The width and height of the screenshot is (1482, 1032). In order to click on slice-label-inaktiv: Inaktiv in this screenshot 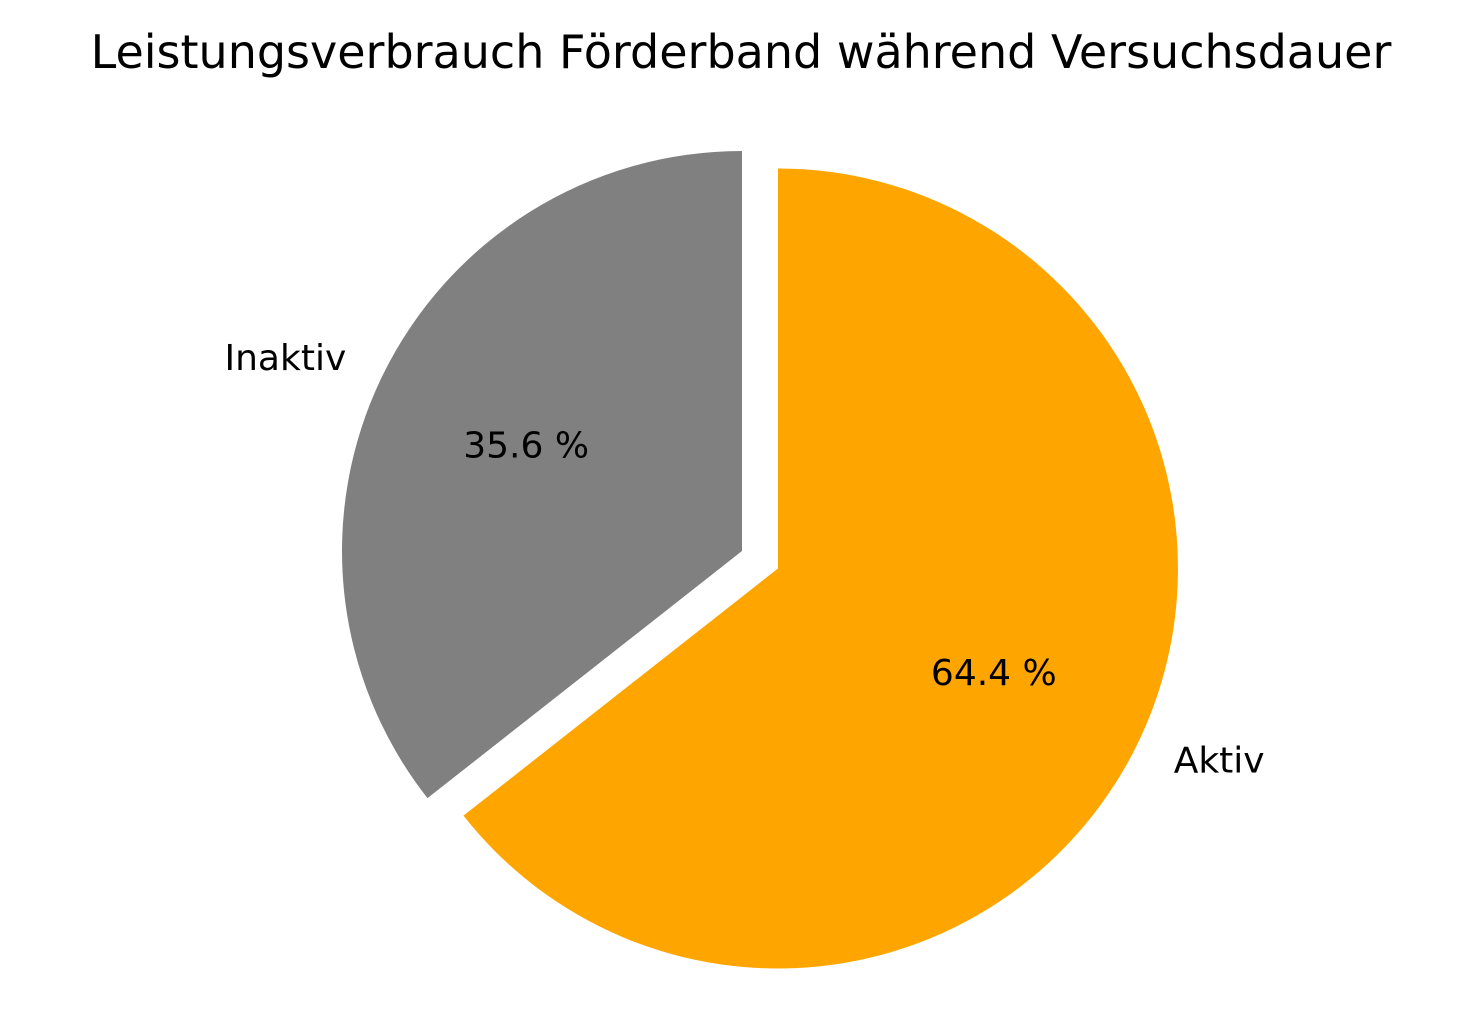, I will do `click(285, 358)`.